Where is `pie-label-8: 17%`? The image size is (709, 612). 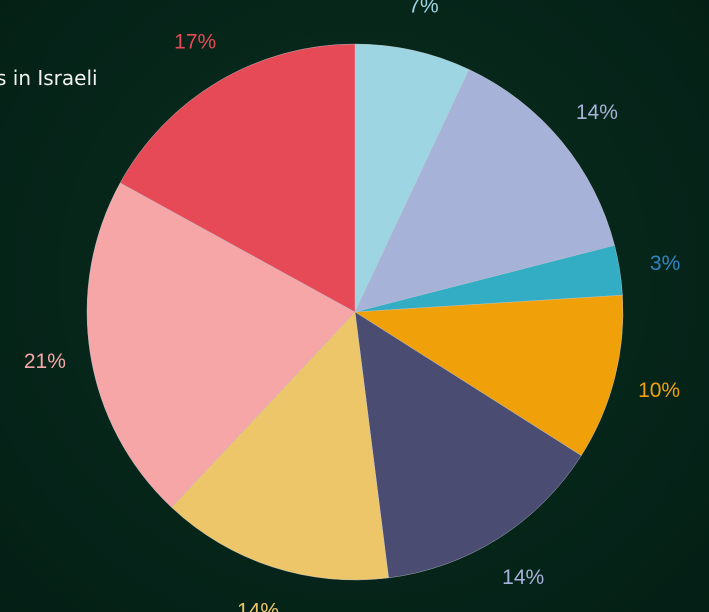
pie-label-8: 17% is located at coordinates (195, 42).